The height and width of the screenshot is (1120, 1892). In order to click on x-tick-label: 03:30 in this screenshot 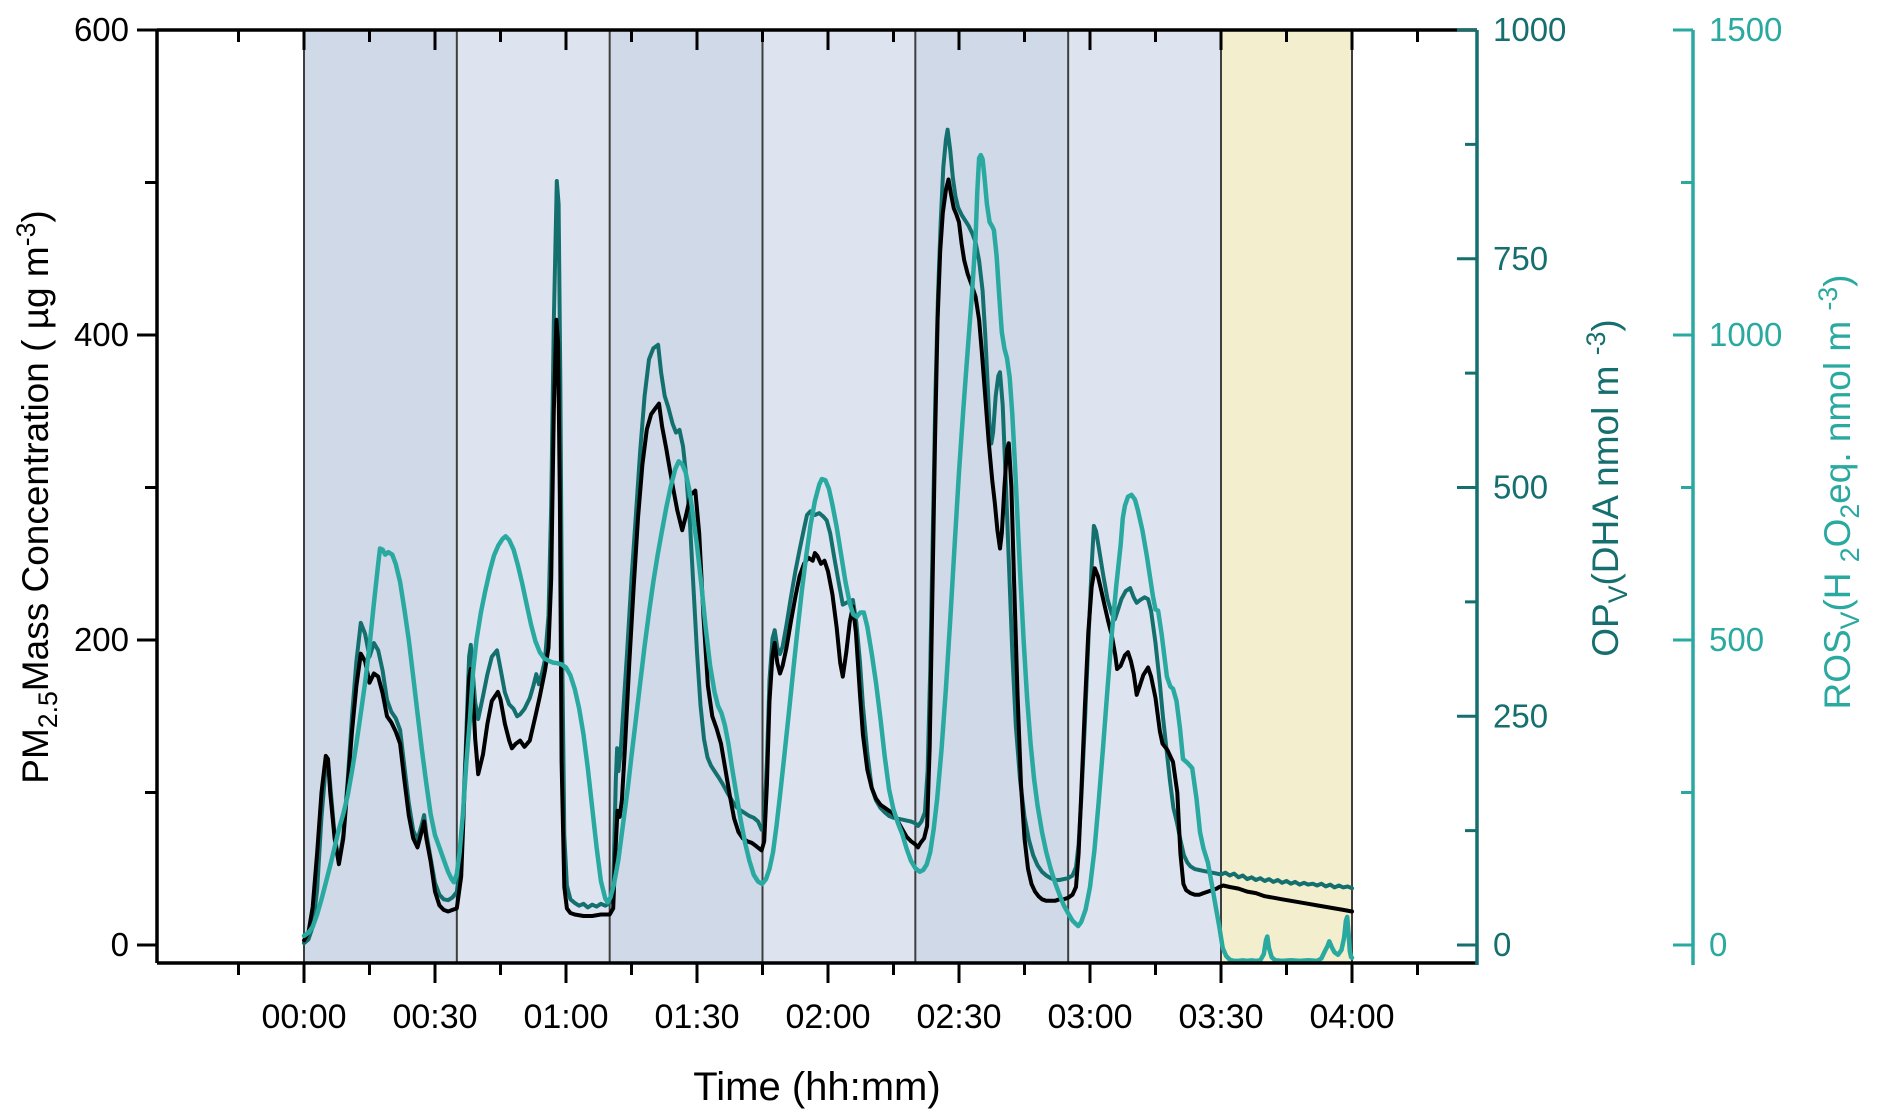, I will do `click(1220, 1017)`.